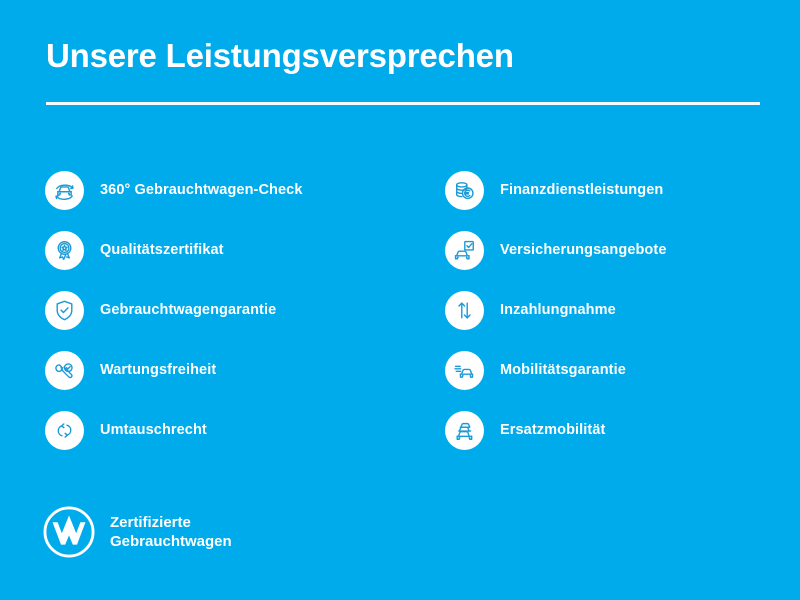 Image resolution: width=800 pixels, height=600 pixels. What do you see at coordinates (553, 430) in the screenshot?
I see `list-item-label: Ersatzmobilität` at bounding box center [553, 430].